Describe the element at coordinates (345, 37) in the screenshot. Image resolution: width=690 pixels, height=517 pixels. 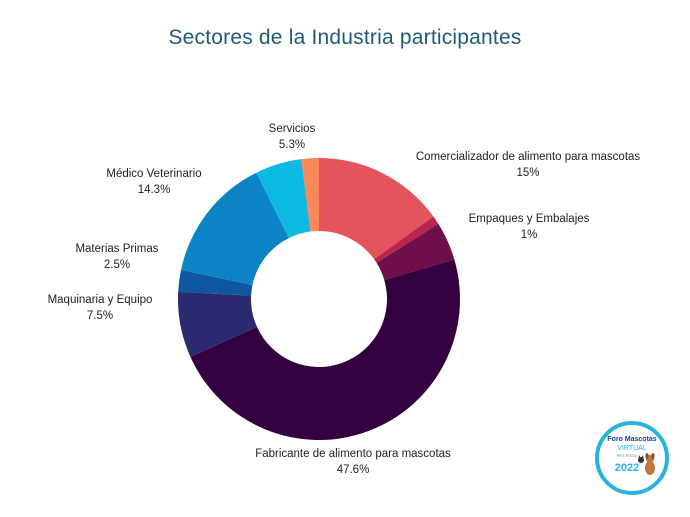
I see `chart-title: Sectores de la Industria participantes` at that location.